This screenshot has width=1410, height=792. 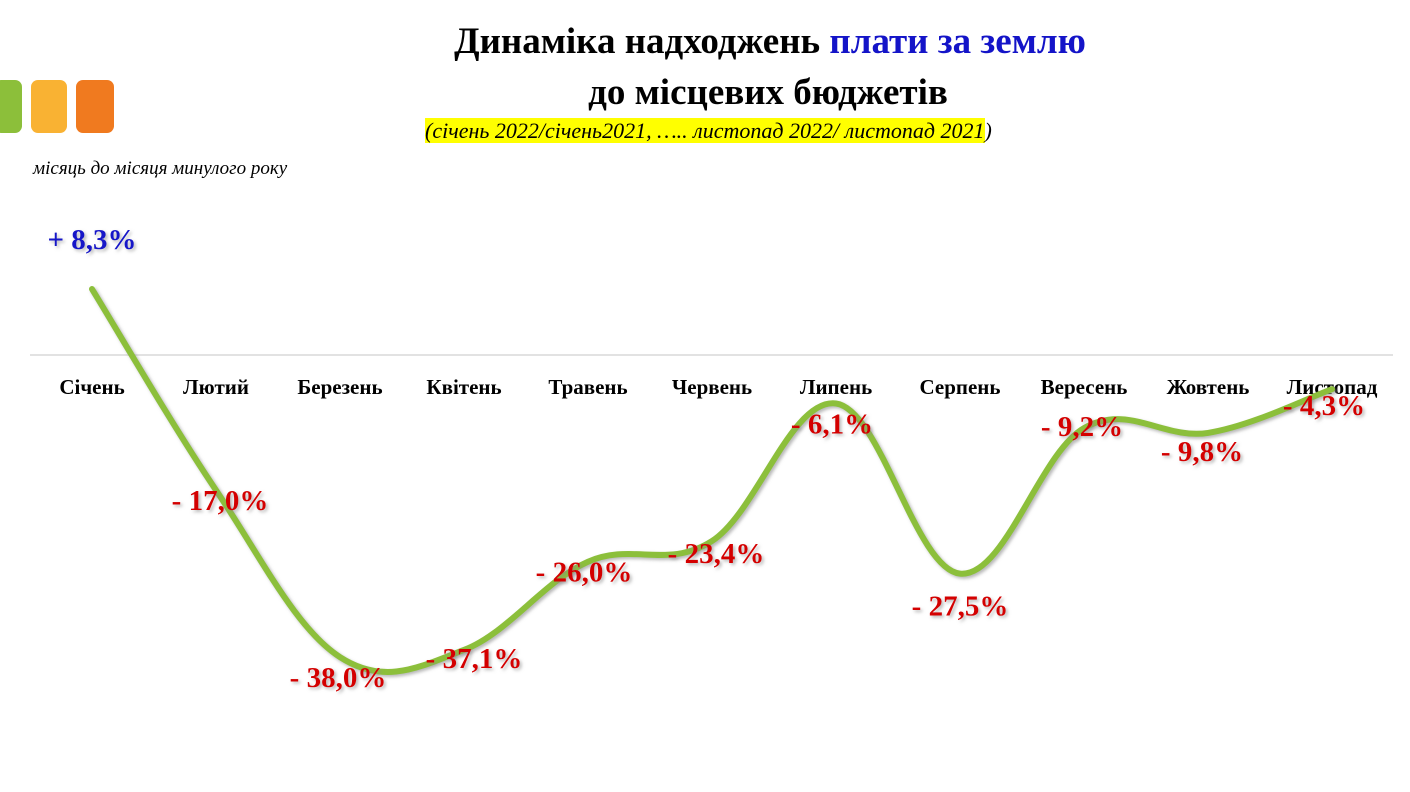 What do you see at coordinates (642, 41) in the screenshot?
I see `title-part1: Динаміка надходжень` at bounding box center [642, 41].